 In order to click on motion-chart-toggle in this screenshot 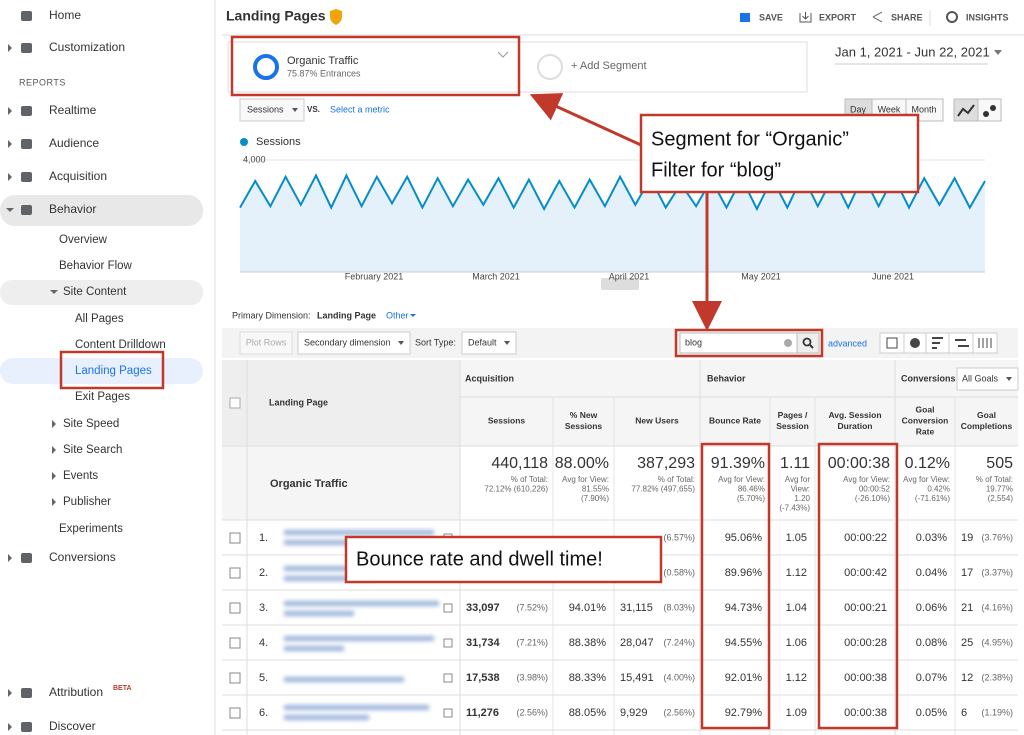, I will do `click(989, 110)`.